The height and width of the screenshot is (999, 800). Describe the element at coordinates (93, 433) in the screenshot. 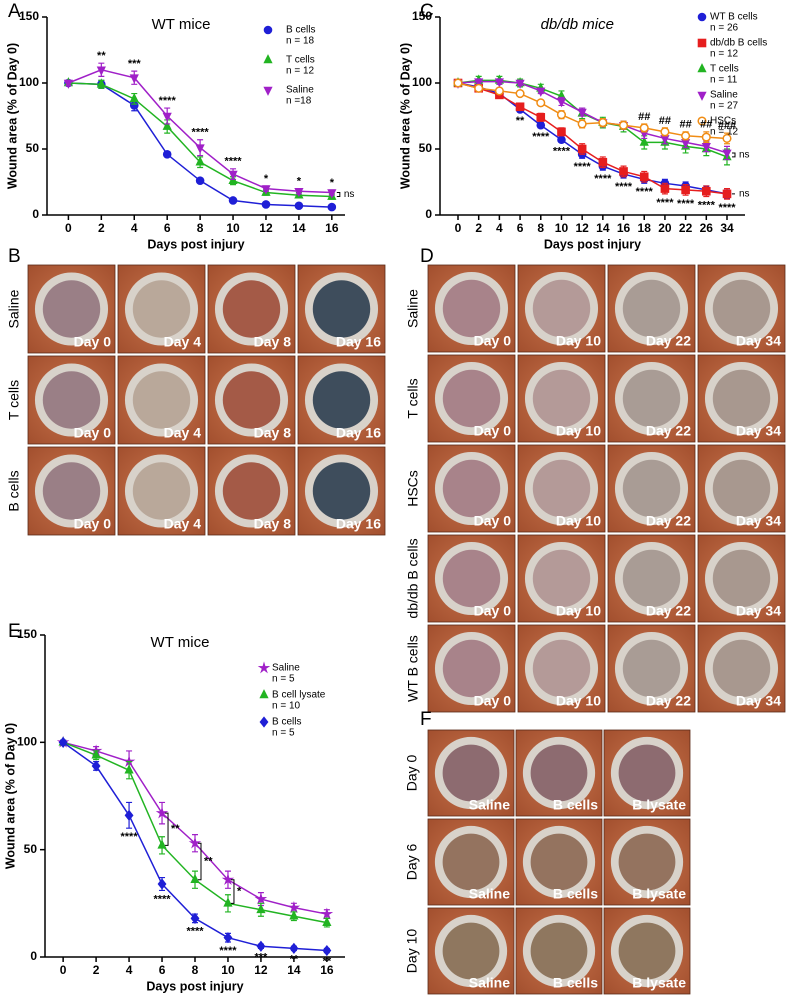

I see `image-label: Day 0` at that location.